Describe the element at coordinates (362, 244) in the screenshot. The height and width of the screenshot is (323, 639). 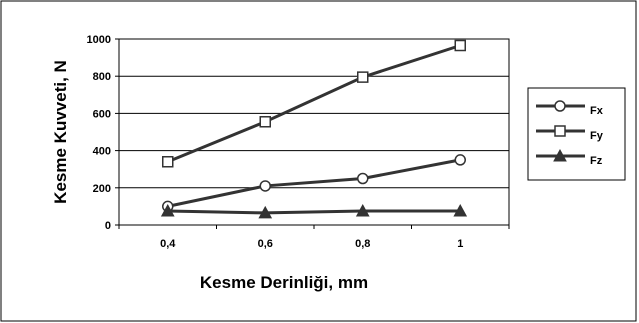
I see `x-tick-label-2: 0,8` at that location.